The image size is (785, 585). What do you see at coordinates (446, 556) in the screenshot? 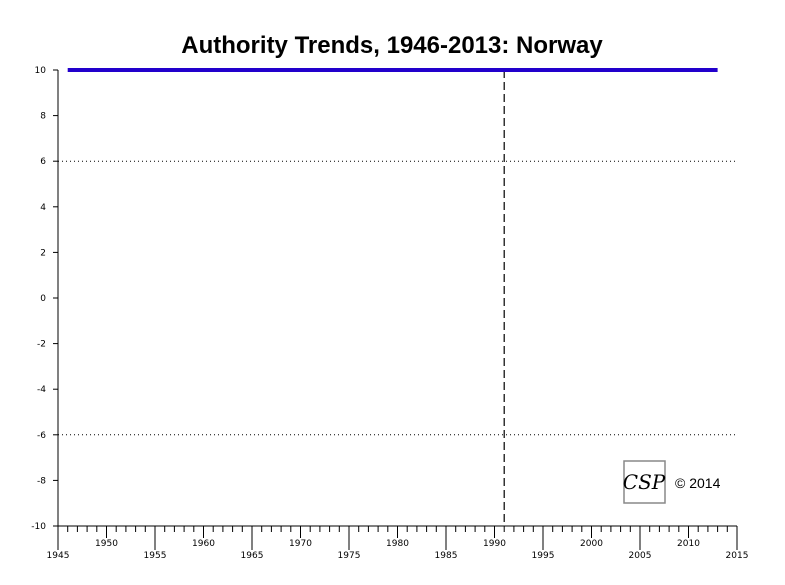
I see `x-tick-label: 1985` at bounding box center [446, 556].